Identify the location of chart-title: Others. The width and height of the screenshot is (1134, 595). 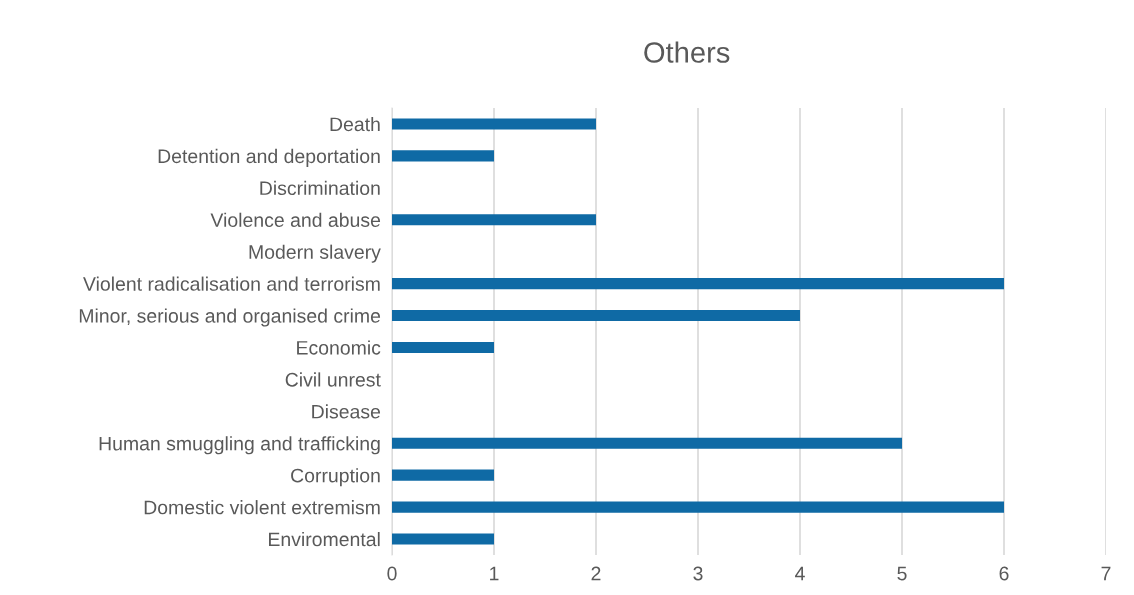
(687, 52).